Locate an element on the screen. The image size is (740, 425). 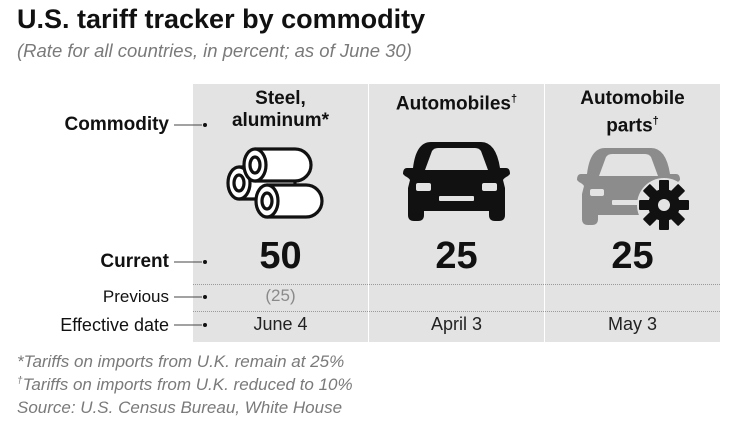
column-header-steel-aluminum: Steel, aluminum* is located at coordinates (280, 110).